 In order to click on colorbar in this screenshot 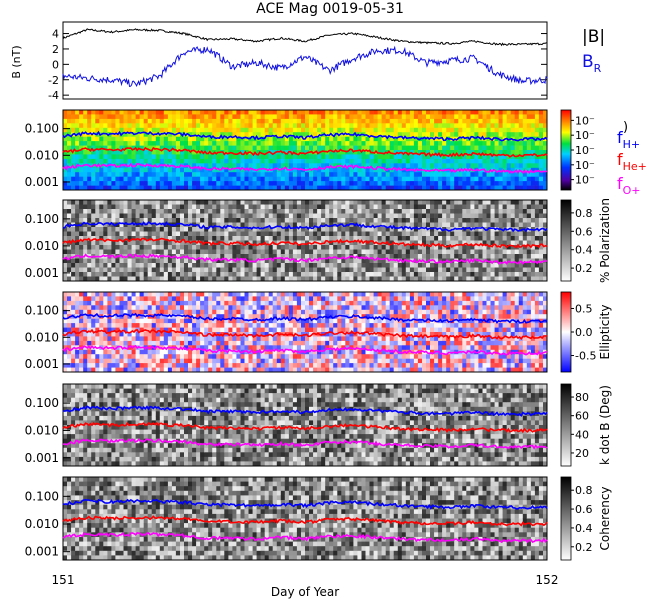, I will do `click(566, 150)`.